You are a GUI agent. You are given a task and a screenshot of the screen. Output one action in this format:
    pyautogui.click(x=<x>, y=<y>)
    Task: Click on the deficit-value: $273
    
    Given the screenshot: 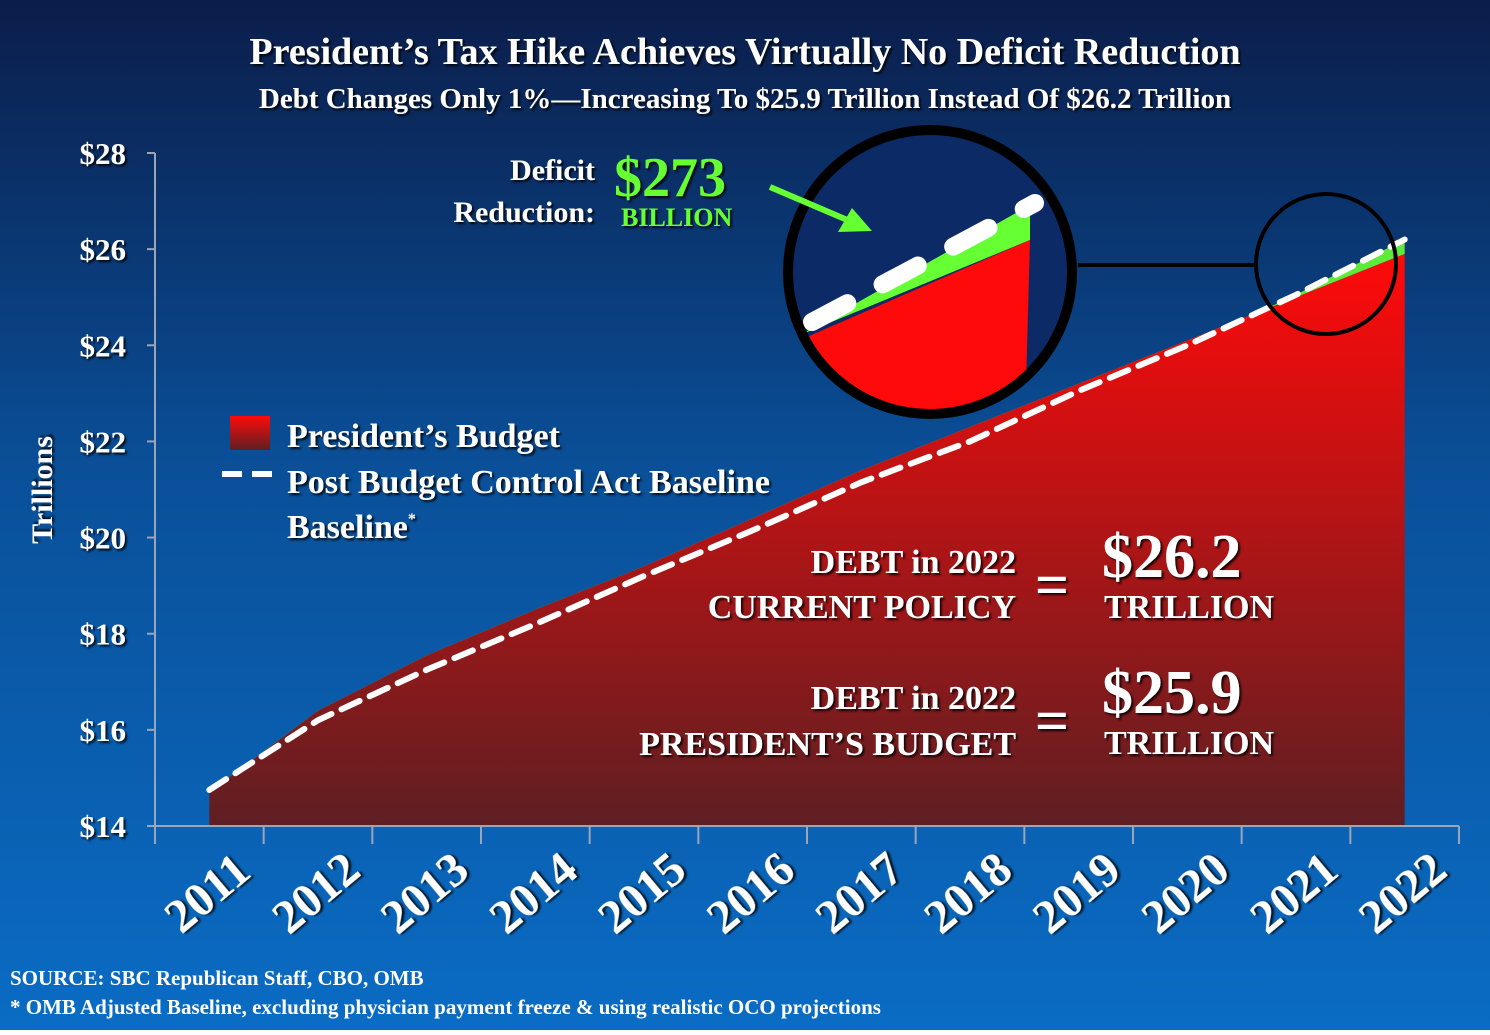 What is the action you would take?
    pyautogui.click(x=670, y=178)
    